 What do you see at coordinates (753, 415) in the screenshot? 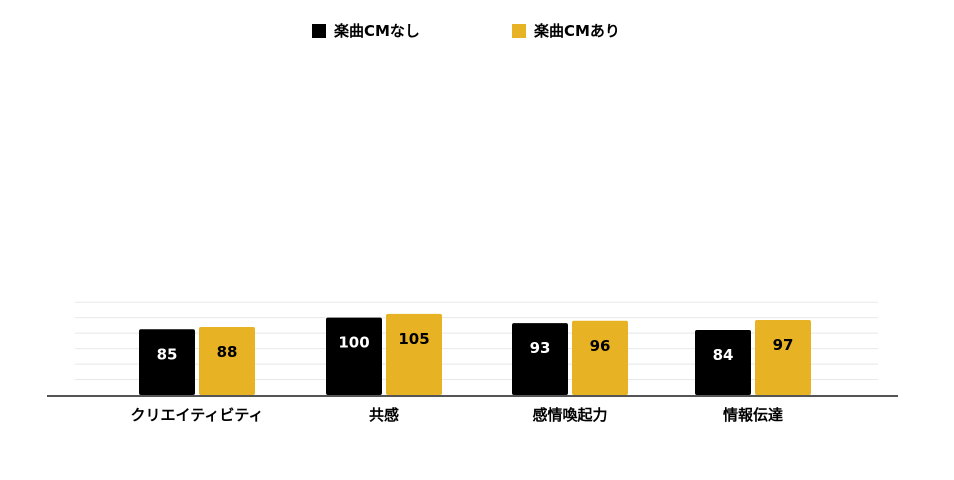
I see `x-tick-label: 情報伝達` at bounding box center [753, 415].